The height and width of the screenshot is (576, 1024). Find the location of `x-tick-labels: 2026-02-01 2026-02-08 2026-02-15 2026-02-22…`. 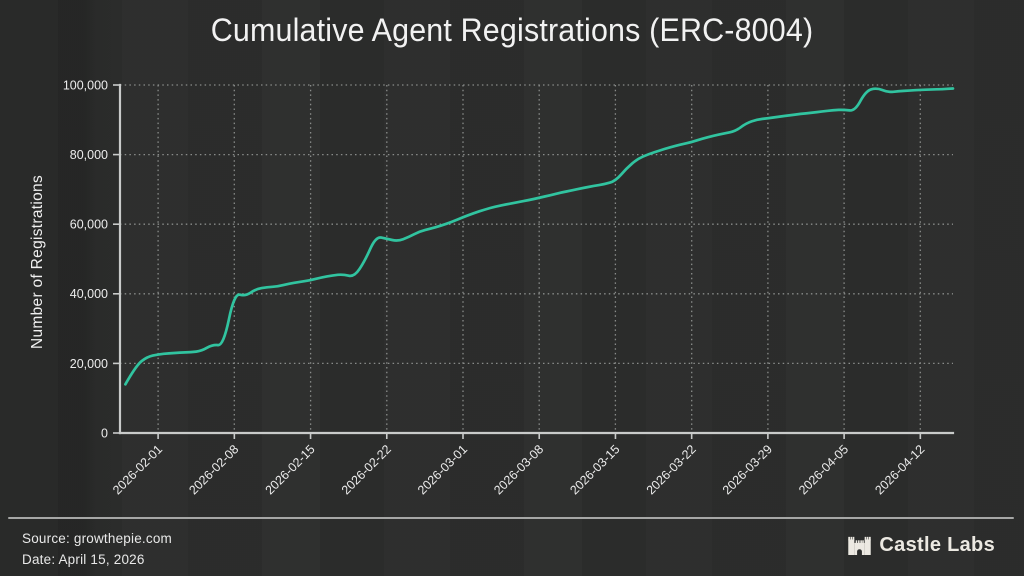

x-tick-labels: 2026-02-01 2026-02-08 2026-02-15 2026-02-22… is located at coordinates (518, 465).